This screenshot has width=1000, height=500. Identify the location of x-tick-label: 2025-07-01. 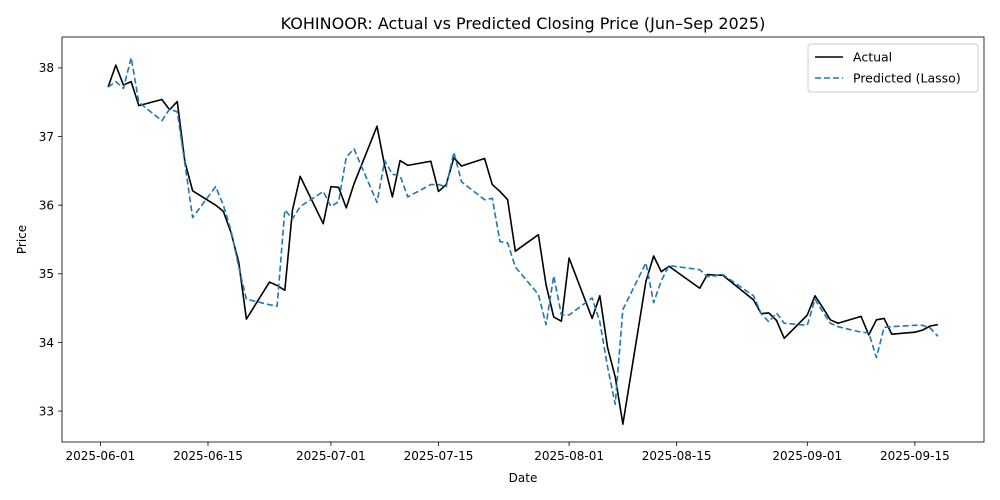
(331, 456).